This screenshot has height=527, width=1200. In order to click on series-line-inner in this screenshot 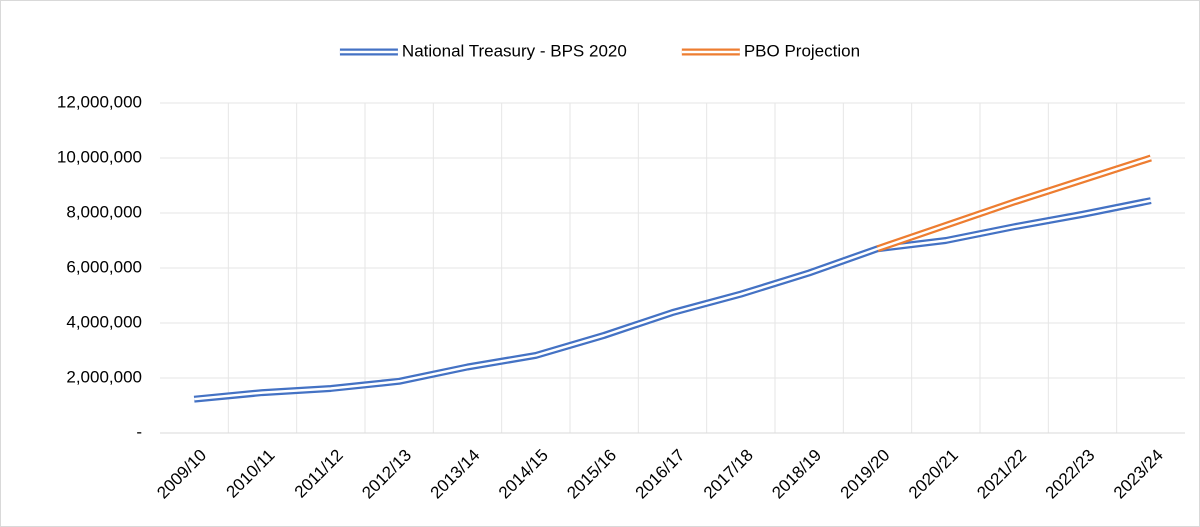, I will do `click(1014, 203)`.